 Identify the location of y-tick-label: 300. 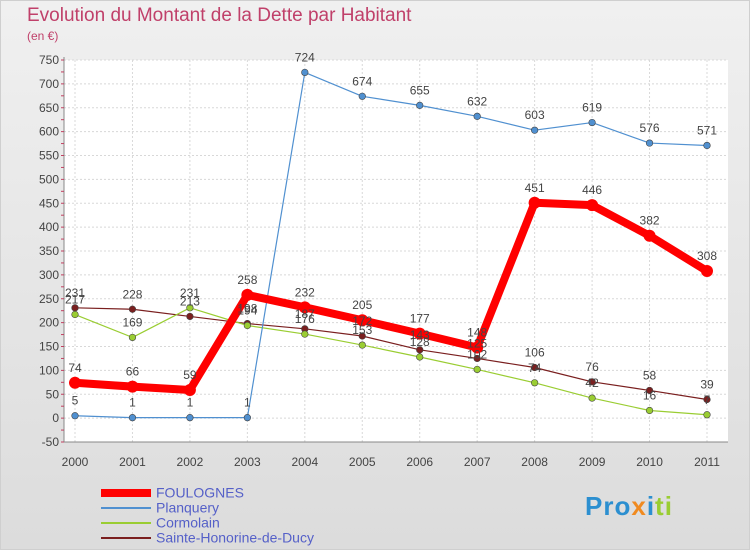
(49, 275).